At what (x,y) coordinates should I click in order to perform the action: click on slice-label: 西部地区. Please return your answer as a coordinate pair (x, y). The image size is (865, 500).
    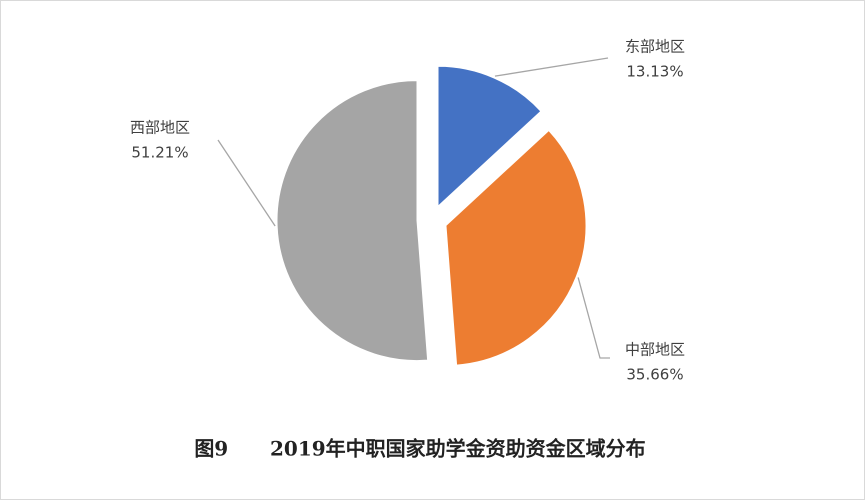
    Looking at the image, I should click on (160, 128).